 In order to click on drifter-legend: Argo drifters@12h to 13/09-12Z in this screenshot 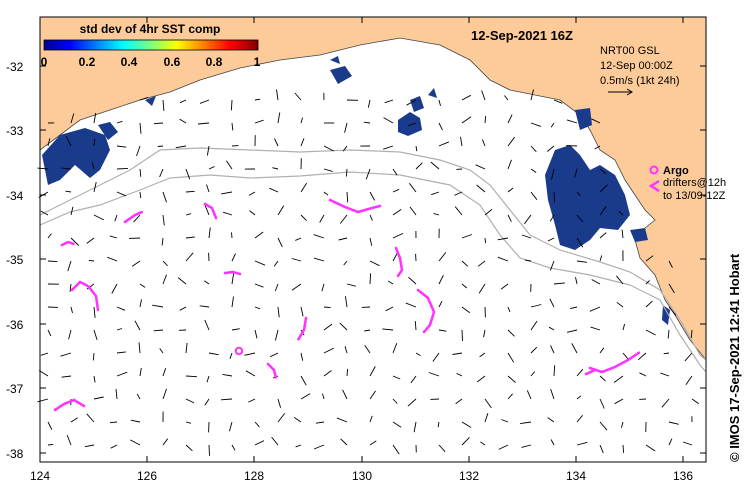, I will do `click(687, 183)`.